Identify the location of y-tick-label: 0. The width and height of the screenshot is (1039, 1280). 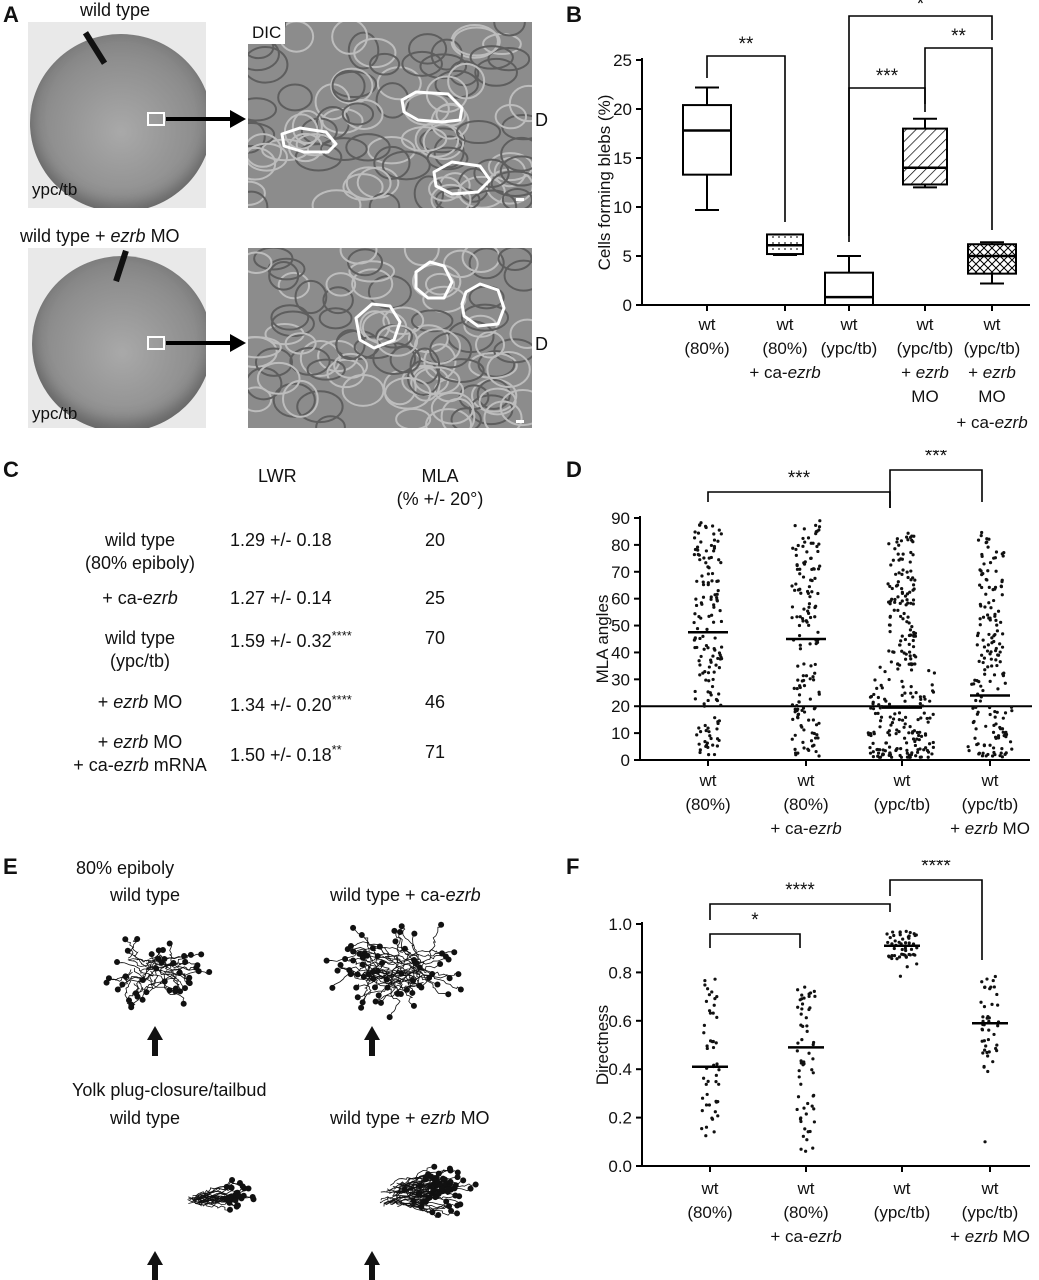
(625, 760).